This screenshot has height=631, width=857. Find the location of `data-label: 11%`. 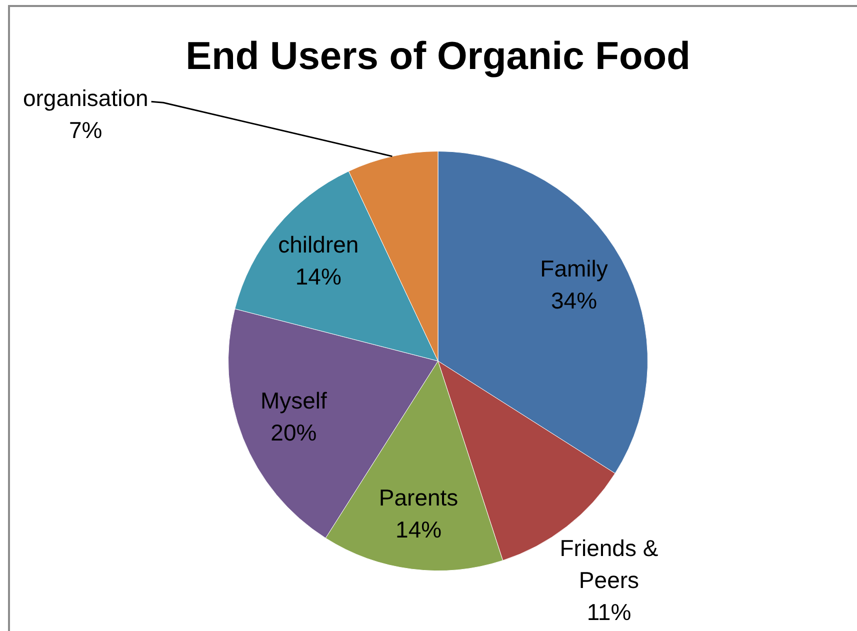

data-label: 11% is located at coordinates (609, 611).